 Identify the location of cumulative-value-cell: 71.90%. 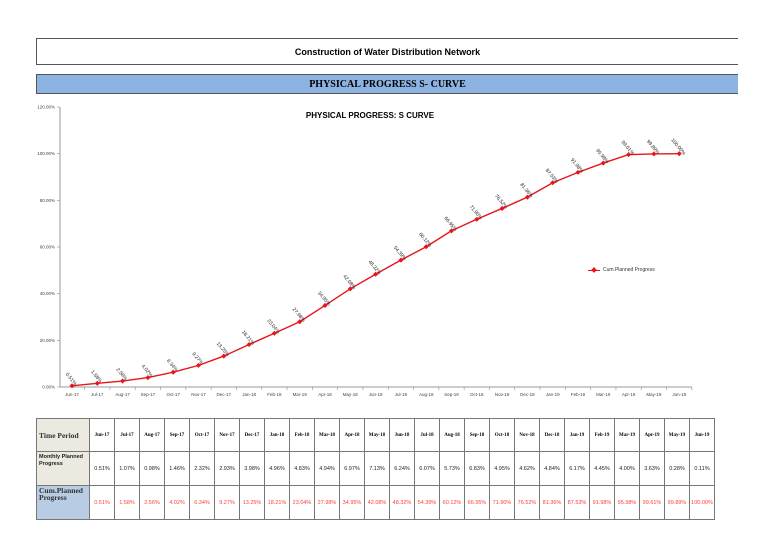
(502, 502).